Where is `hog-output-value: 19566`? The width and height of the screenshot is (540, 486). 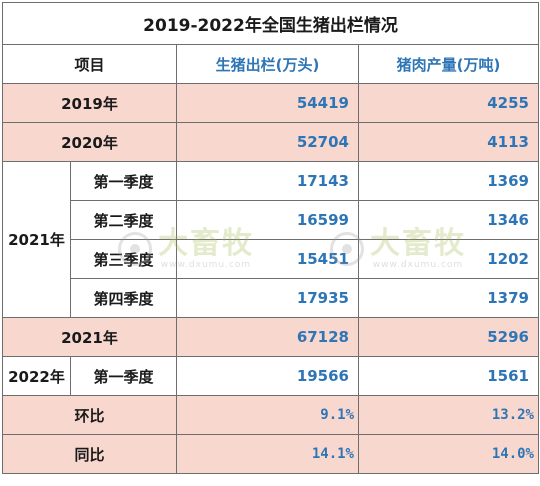
hog-output-value: 19566 is located at coordinates (267, 376).